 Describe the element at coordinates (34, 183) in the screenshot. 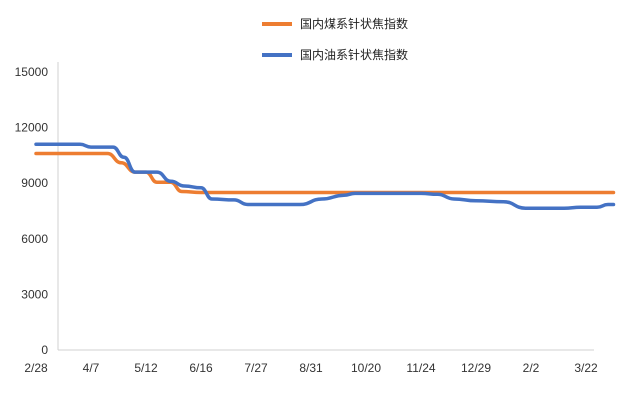

I see `y-tick-label: 9000` at that location.